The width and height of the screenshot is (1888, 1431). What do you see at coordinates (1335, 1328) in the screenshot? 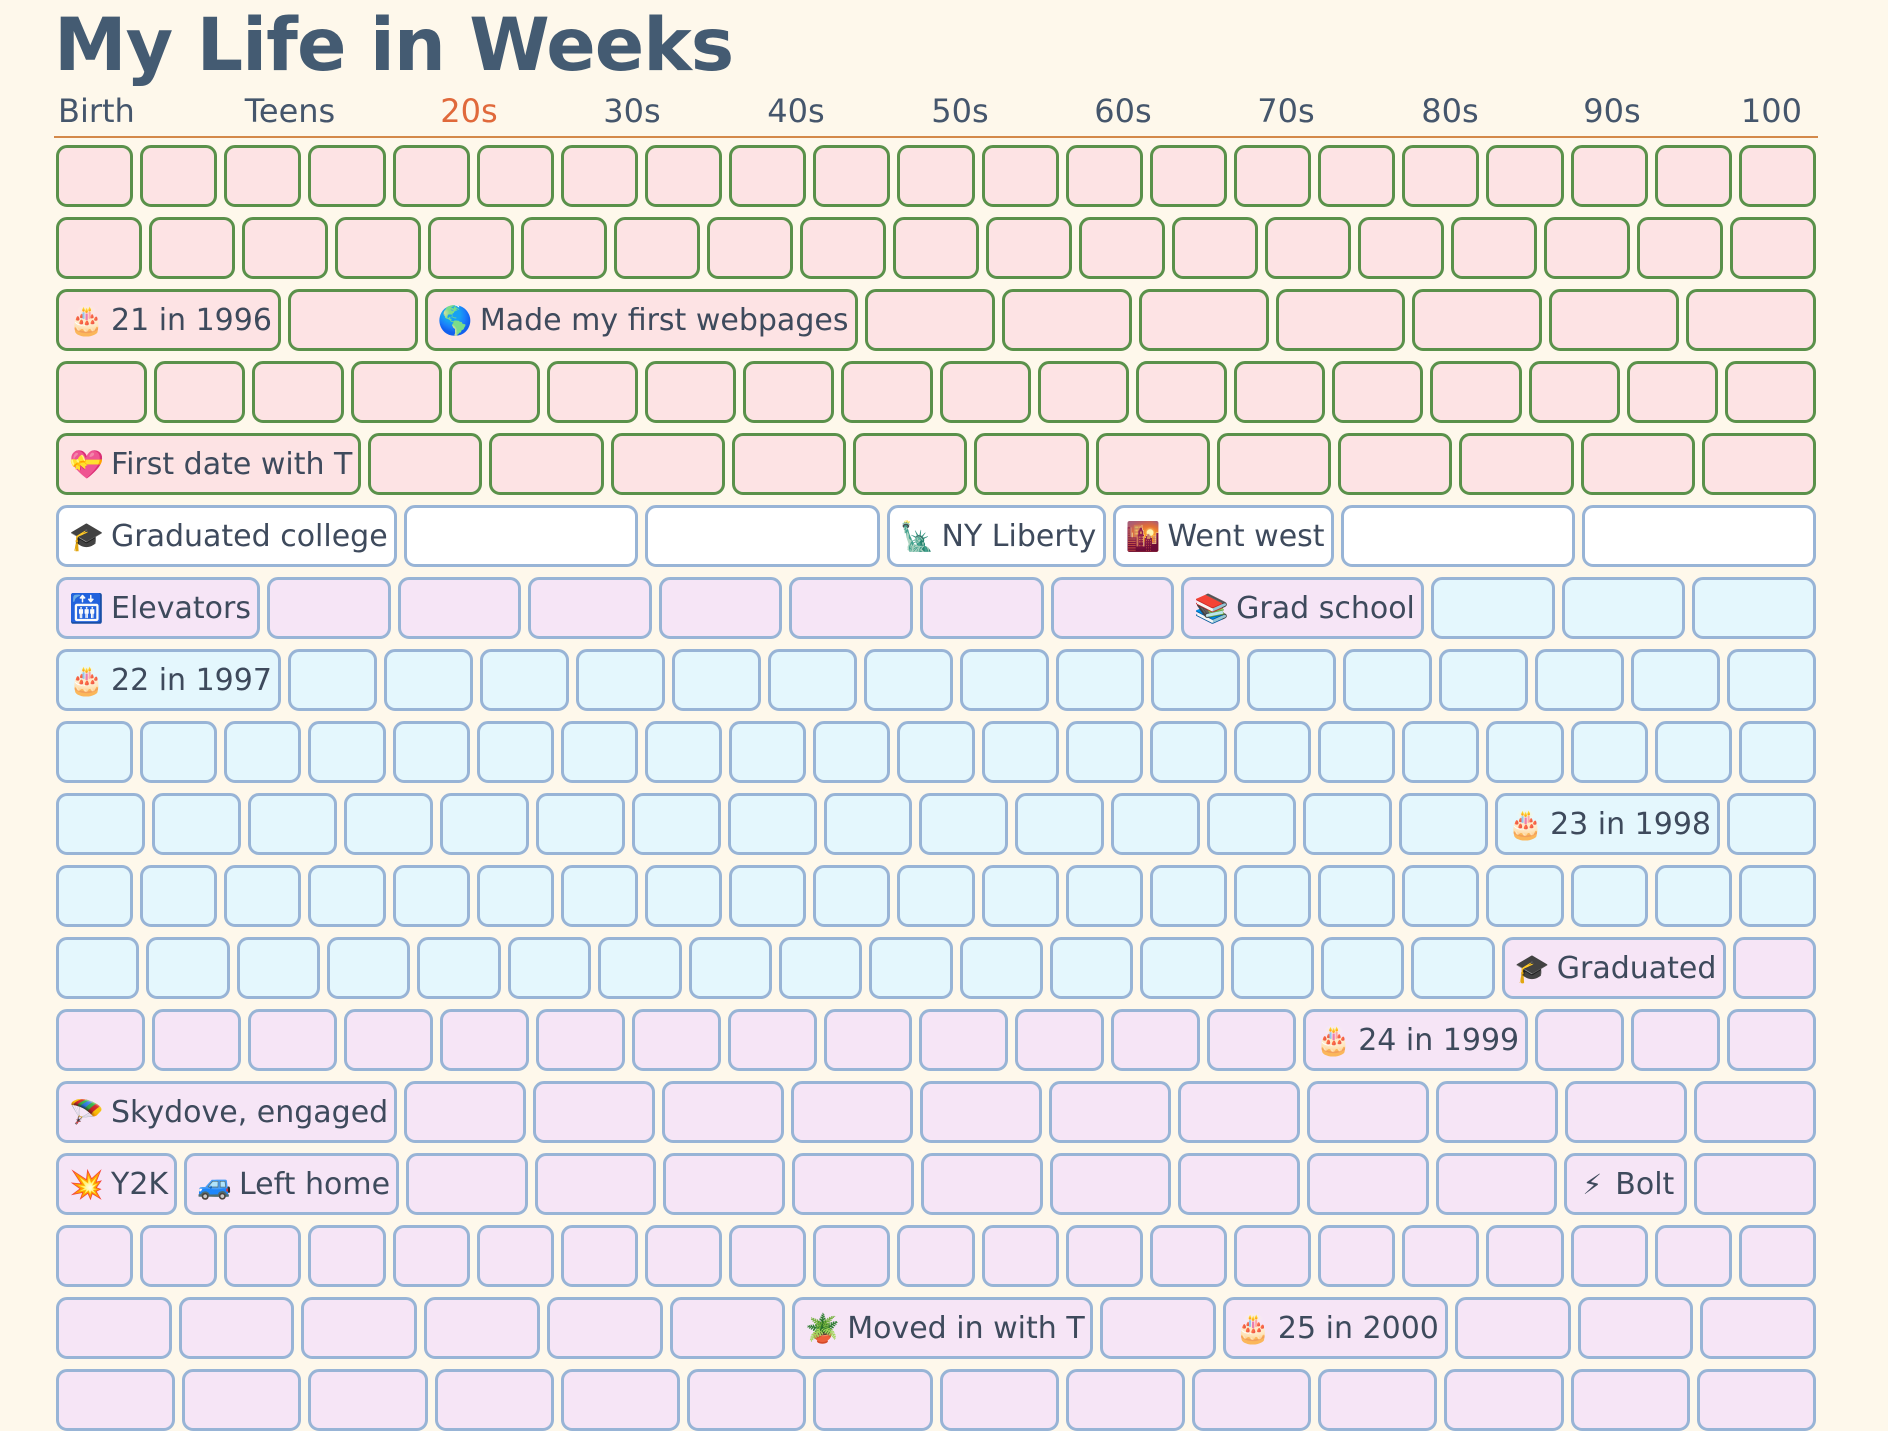
I see `milestone-week: 🎂 25 in 2000` at bounding box center [1335, 1328].